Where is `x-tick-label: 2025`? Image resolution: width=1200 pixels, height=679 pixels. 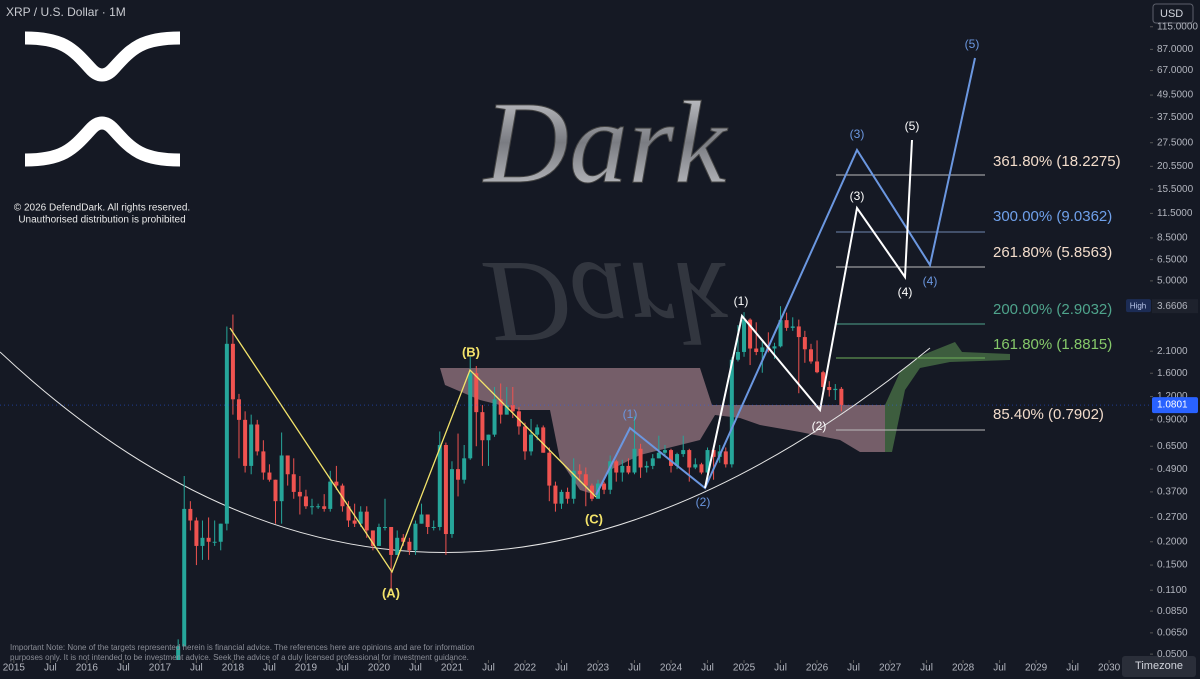 x-tick-label: 2025 is located at coordinates (744, 668).